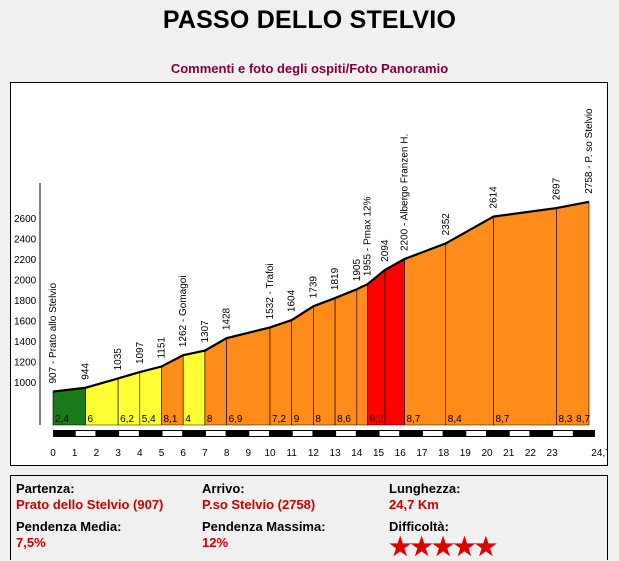  Describe the element at coordinates (25, 281) in the screenshot. I see `y-tick-2000: 2000` at that location.